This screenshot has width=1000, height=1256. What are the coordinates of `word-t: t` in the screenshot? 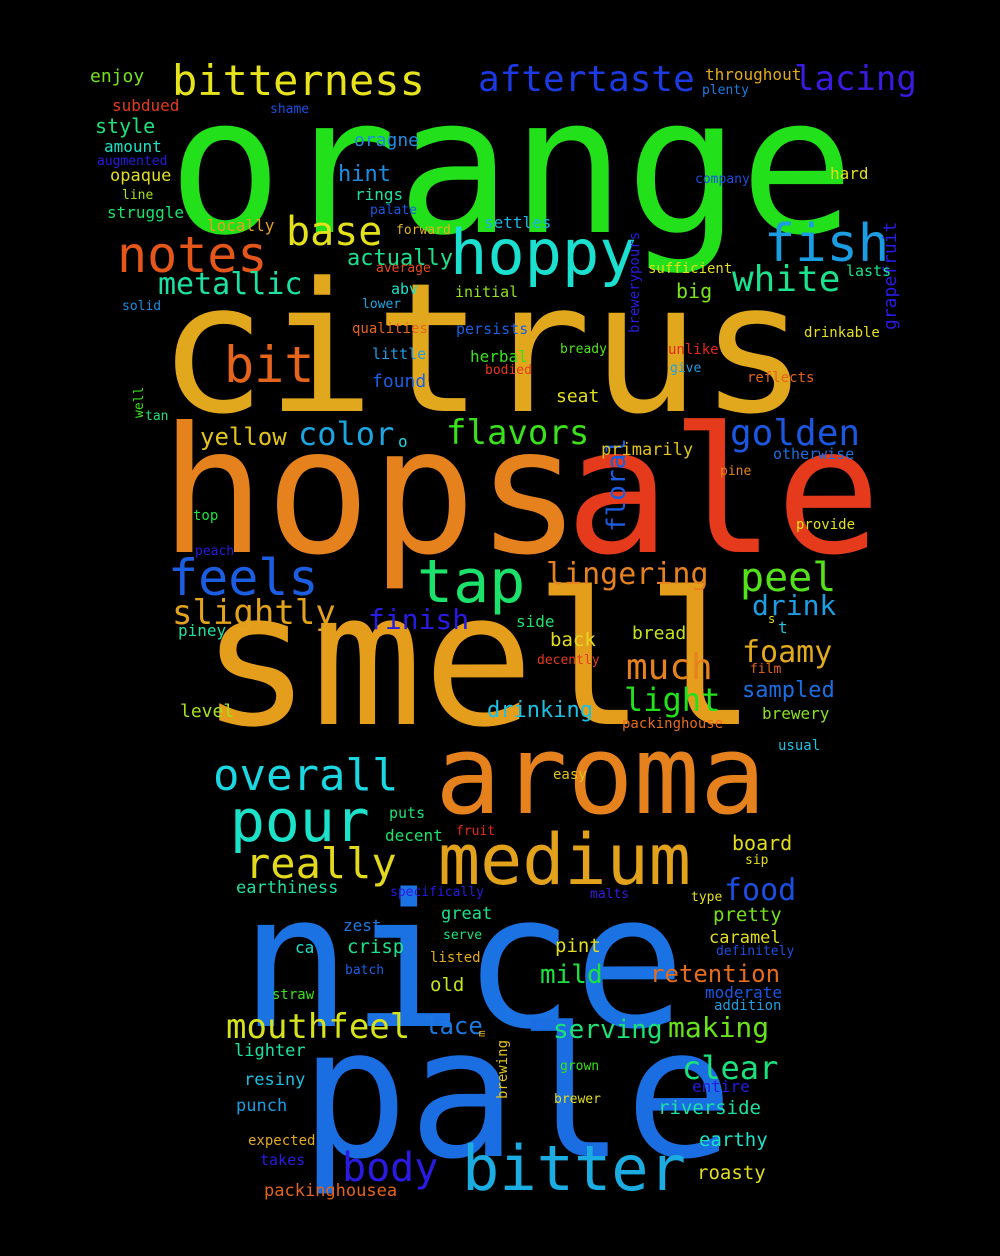 It's located at (783, 627).